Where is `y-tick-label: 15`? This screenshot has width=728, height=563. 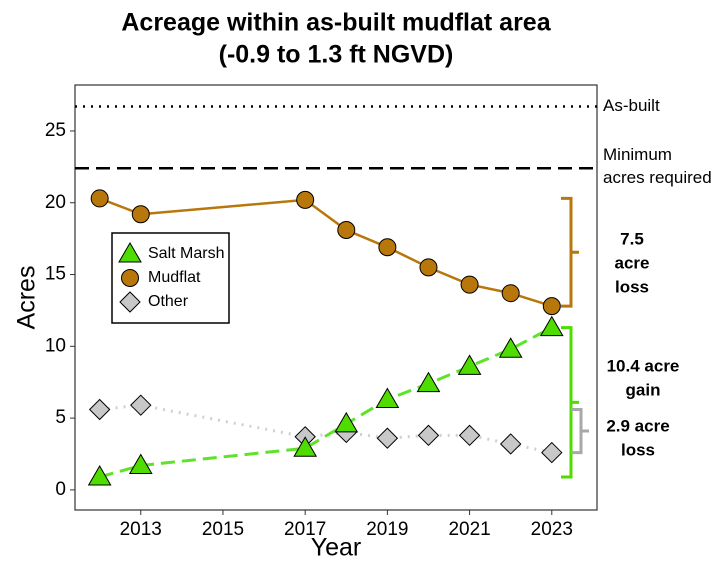 y-tick-label: 15 is located at coordinates (55, 274).